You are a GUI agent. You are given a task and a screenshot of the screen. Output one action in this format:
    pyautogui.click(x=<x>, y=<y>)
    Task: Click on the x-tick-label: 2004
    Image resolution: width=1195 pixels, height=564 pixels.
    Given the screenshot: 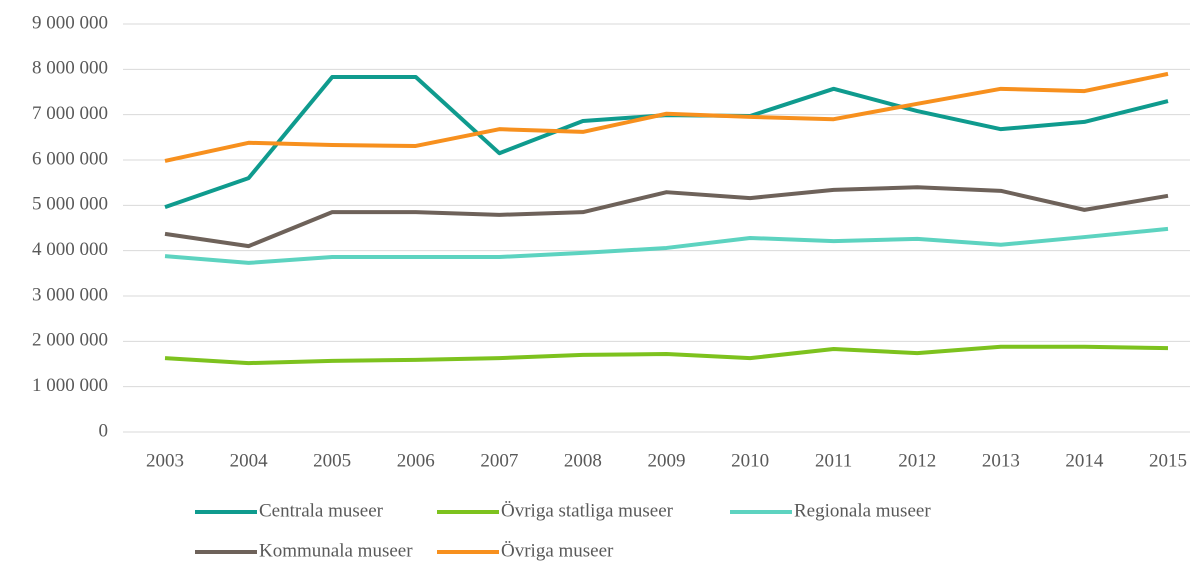 What is the action you would take?
    pyautogui.click(x=249, y=460)
    